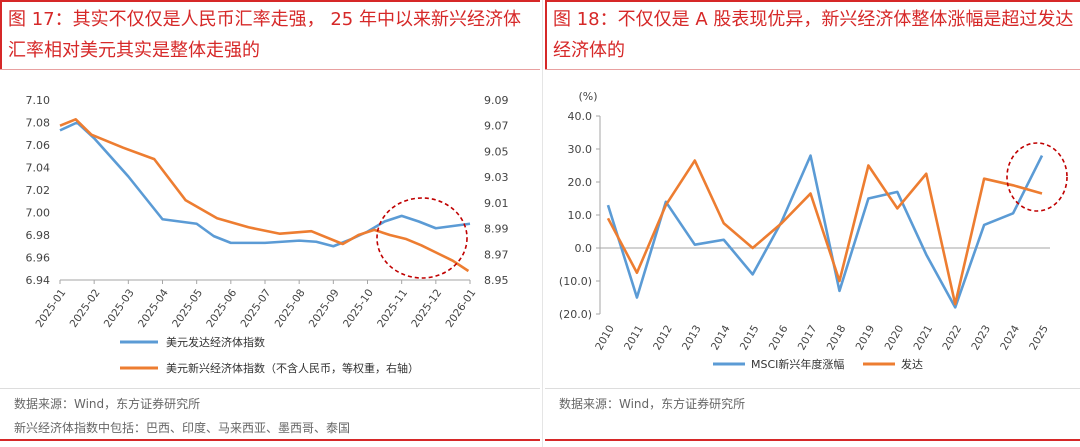 Image resolution: width=1080 pixels, height=447 pixels. Describe the element at coordinates (85, 308) in the screenshot. I see `x-tick-label: 2025-02` at that location.